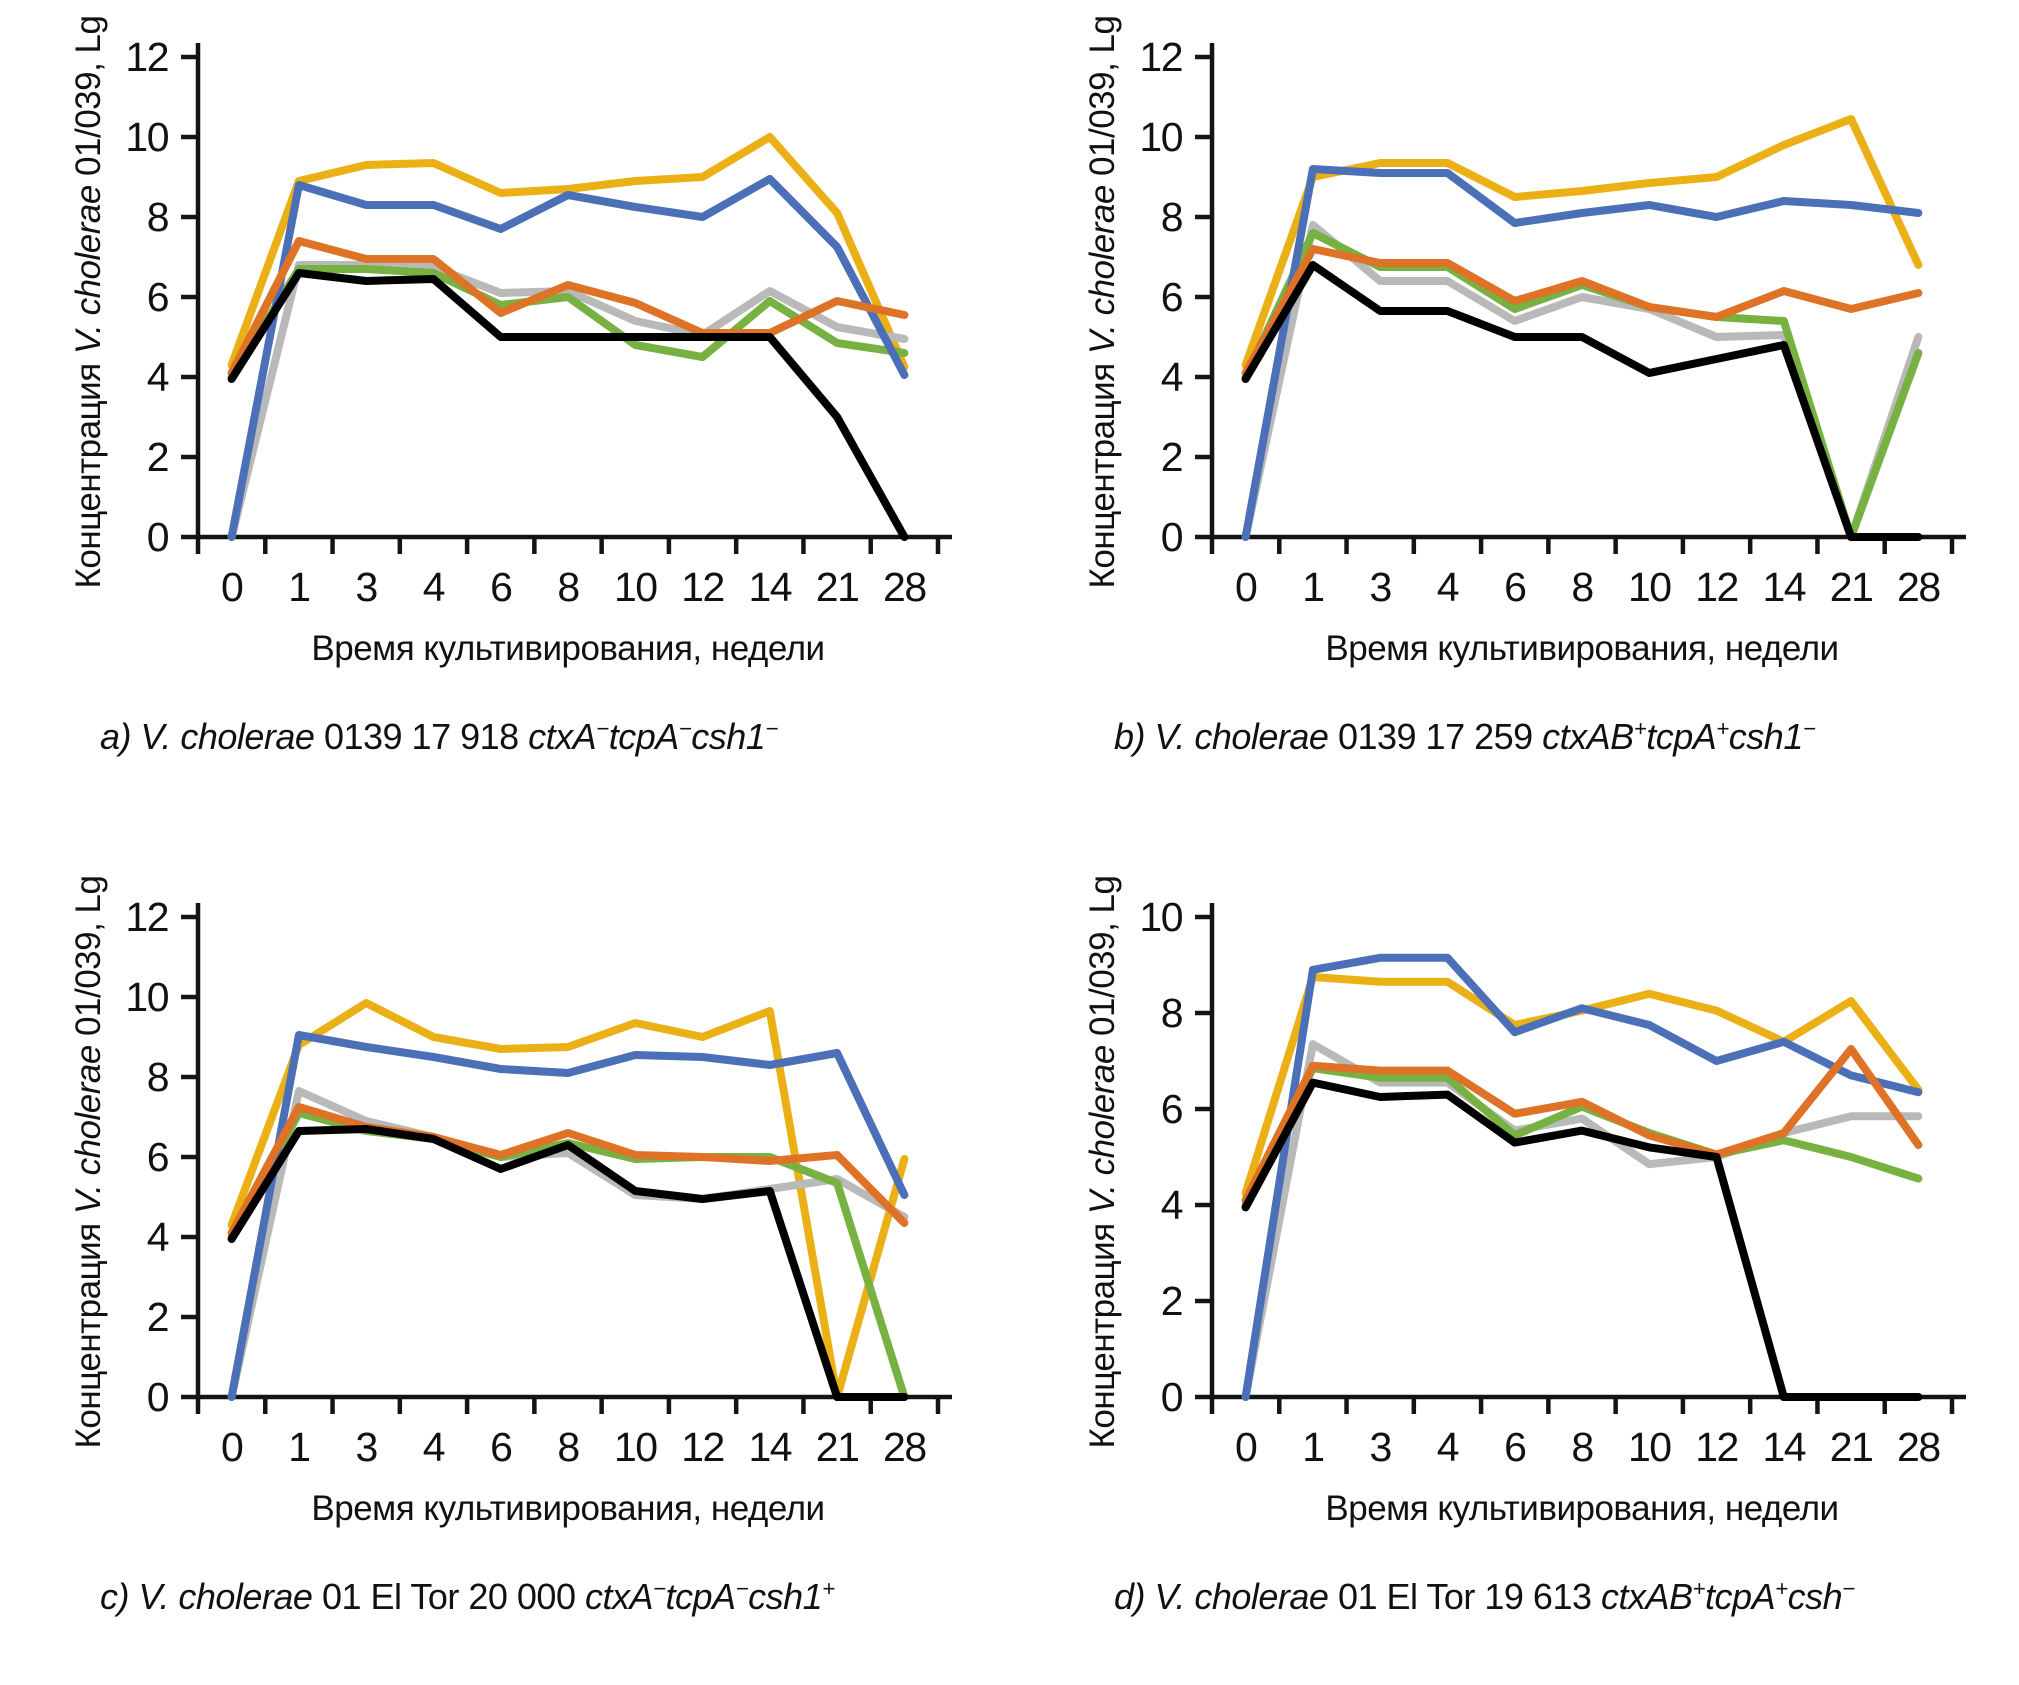 Image resolution: width=2019 pixels, height=1685 pixels. What do you see at coordinates (568, 307) in the screenshot?
I see `series-orange-line` at bounding box center [568, 307].